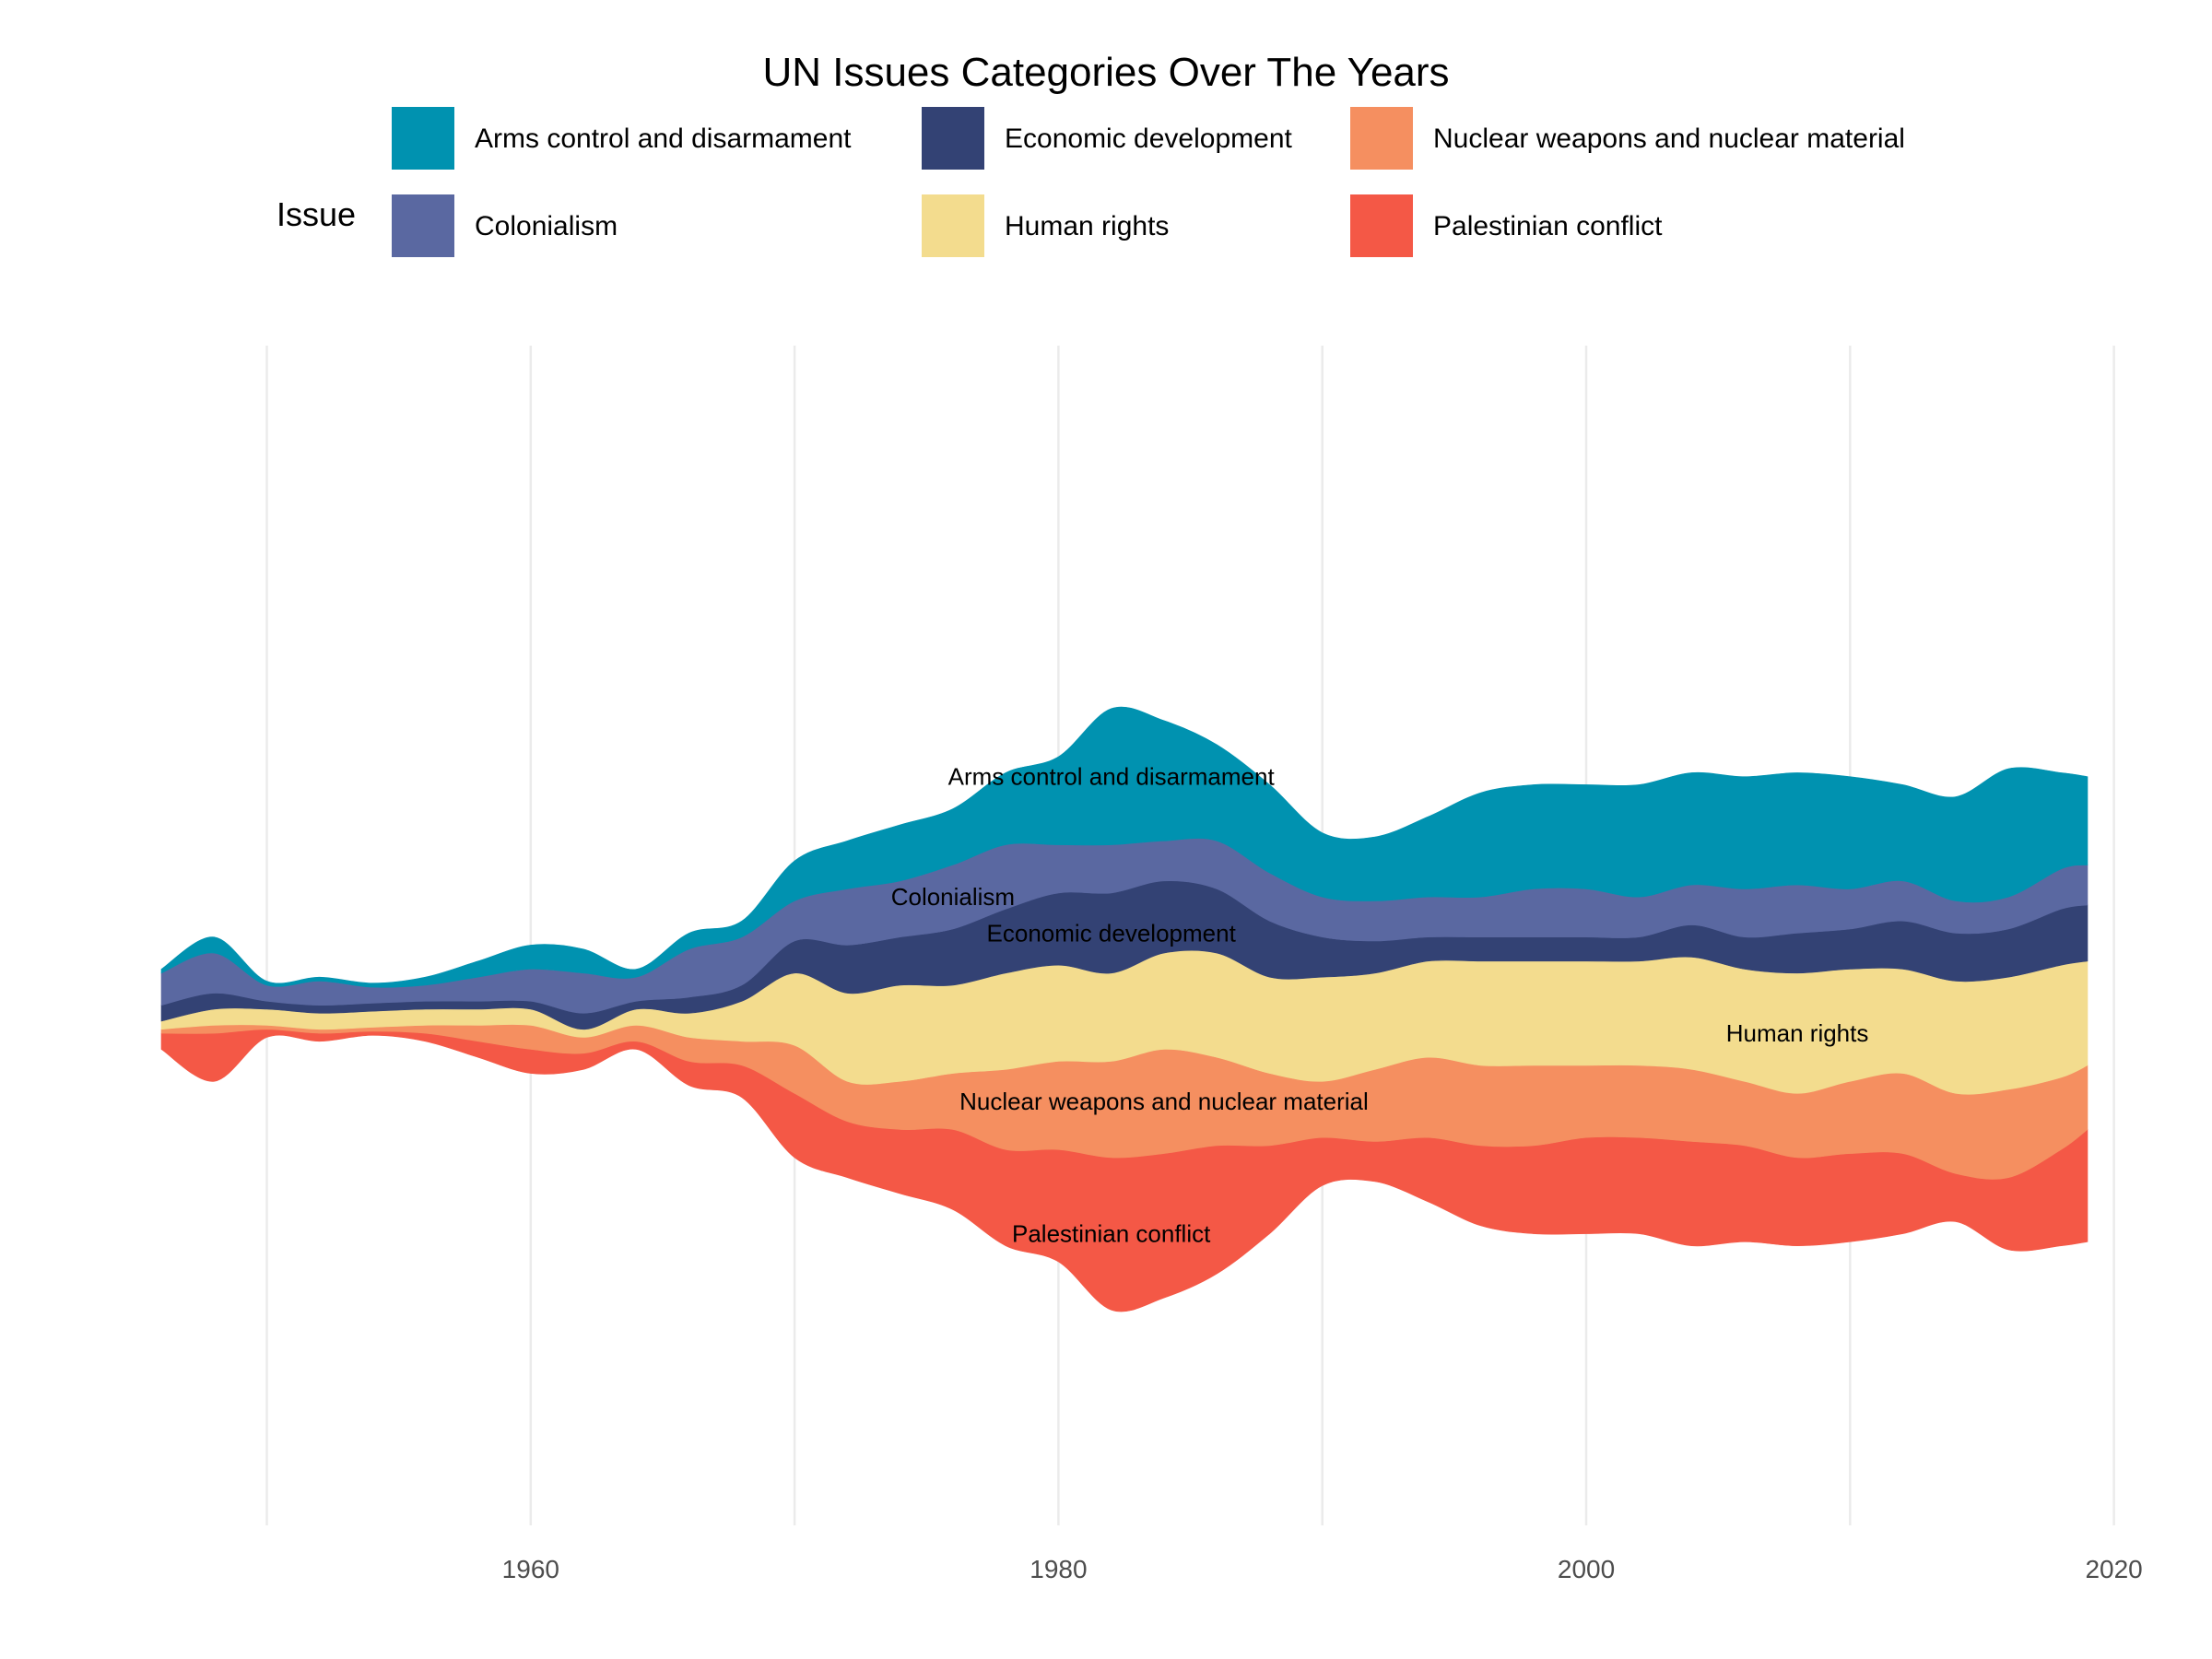 This screenshot has width=2212, height=1659. I want to click on legend-label-arms-control-and-disarmament: Arms control and disarmament, so click(663, 139).